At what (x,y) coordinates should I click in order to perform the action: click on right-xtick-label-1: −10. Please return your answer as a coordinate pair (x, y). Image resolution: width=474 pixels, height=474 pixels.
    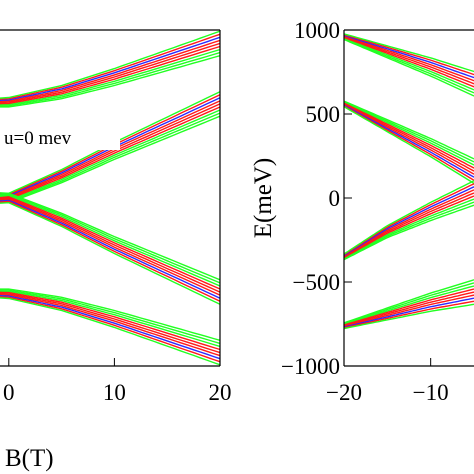
    Looking at the image, I should click on (431, 392).